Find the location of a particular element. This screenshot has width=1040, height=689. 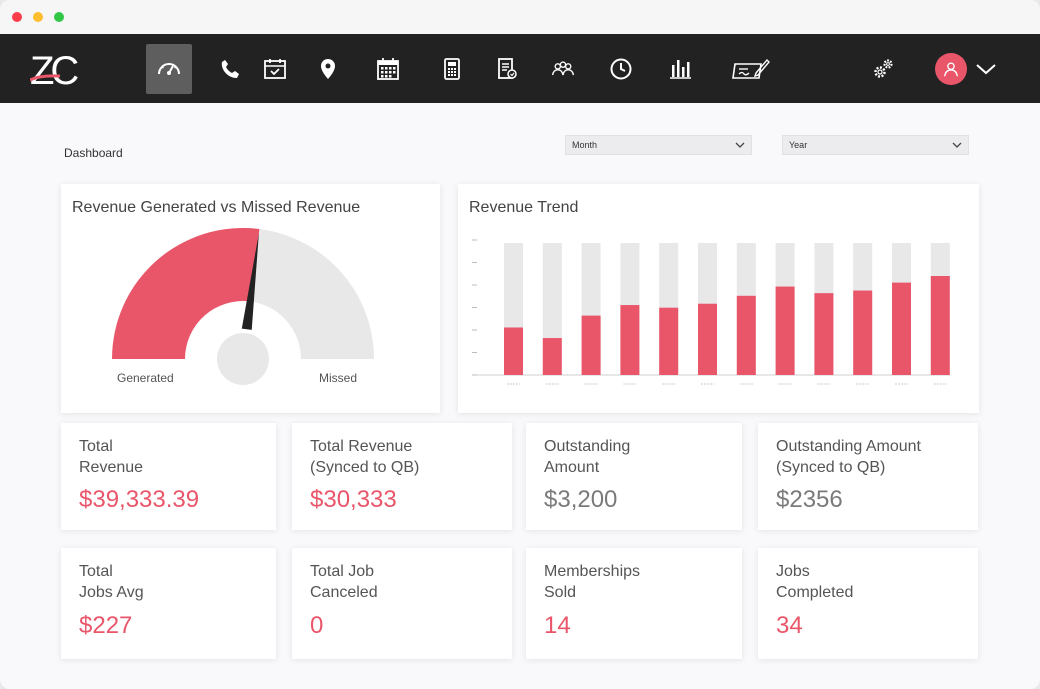

stat-card: Total Revenue (Synced to QB) $30,333 is located at coordinates (402, 476).